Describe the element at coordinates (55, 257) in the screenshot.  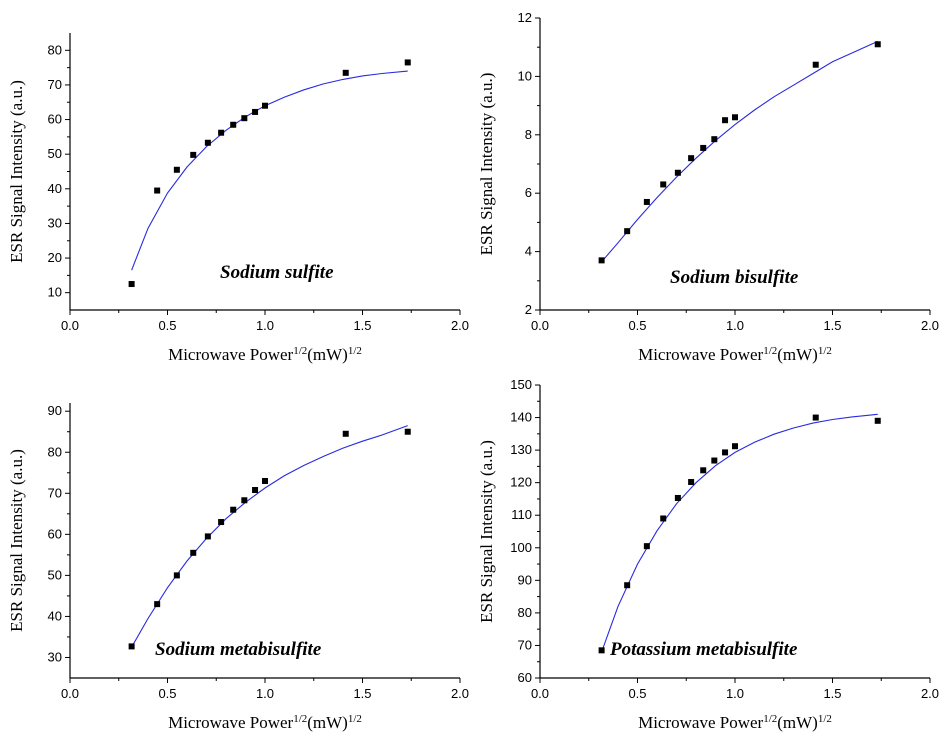
I see `y-tick-label: 20` at that location.